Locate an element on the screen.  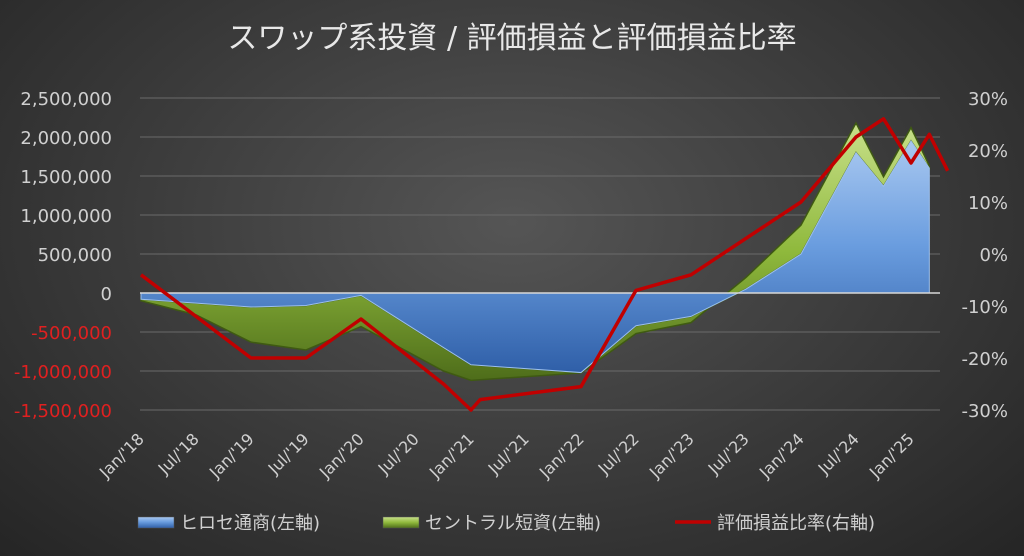
y-left-tick-label: 1,500,000 is located at coordinates (66, 177).